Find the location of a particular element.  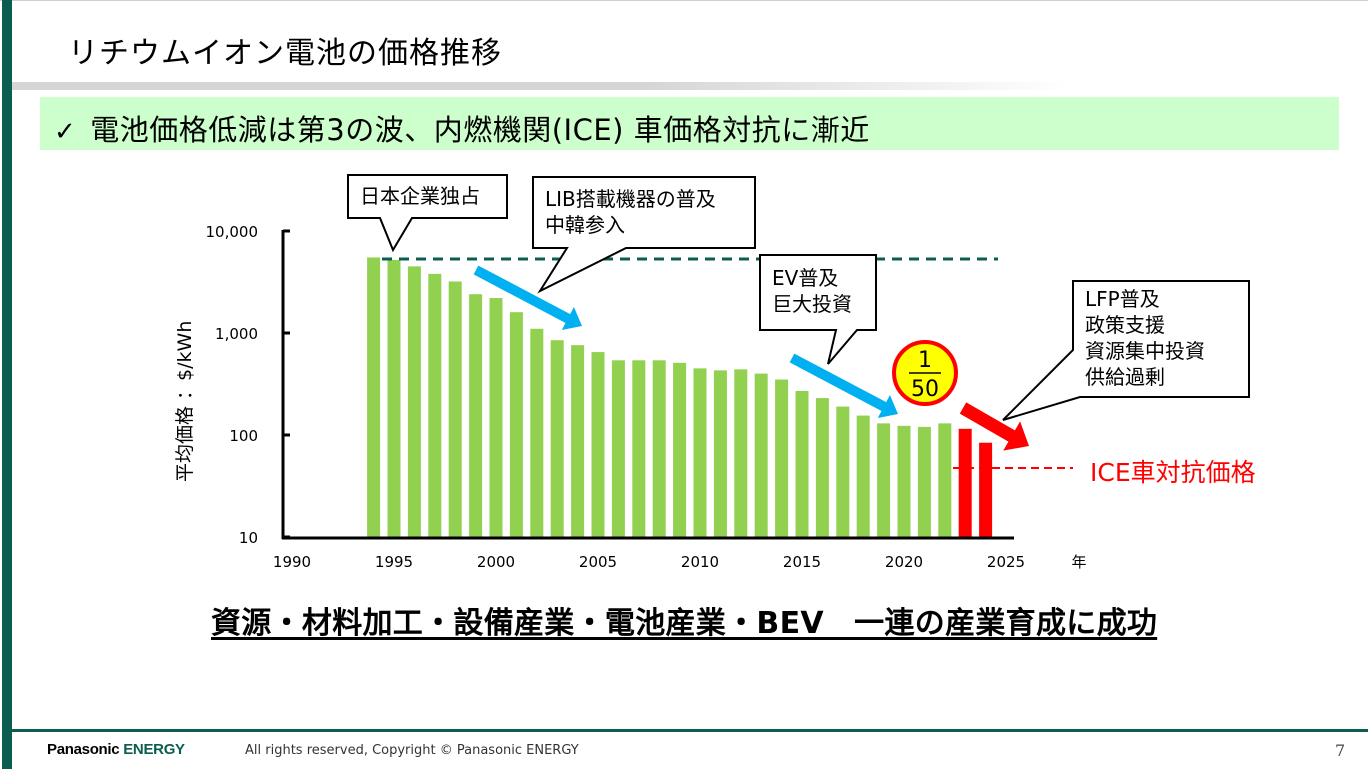

callout-line: 政策支援 is located at coordinates (1125, 325).